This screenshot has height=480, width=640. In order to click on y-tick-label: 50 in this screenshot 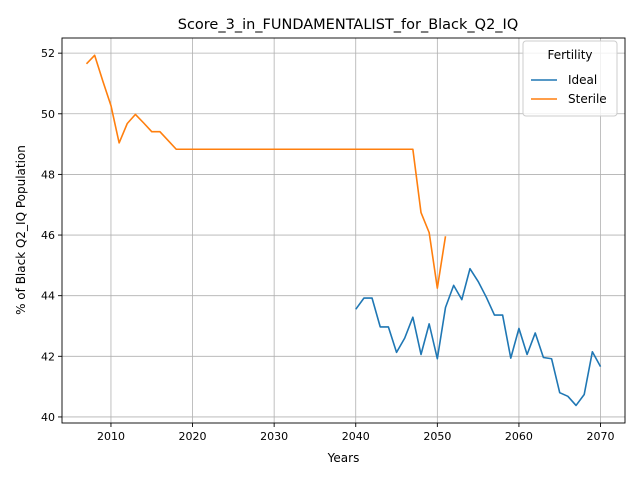, I will do `click(48, 114)`.